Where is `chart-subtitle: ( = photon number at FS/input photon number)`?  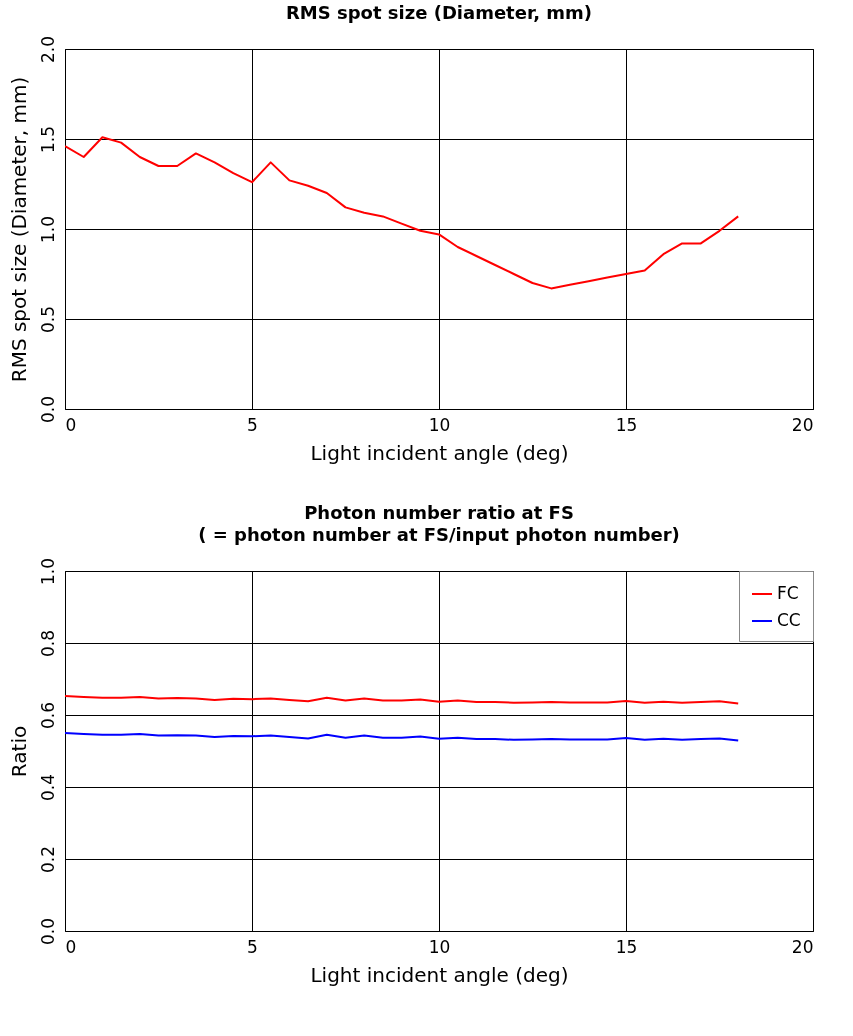
chart-subtitle: ( = photon number at FS/input photon number) is located at coordinates (439, 535).